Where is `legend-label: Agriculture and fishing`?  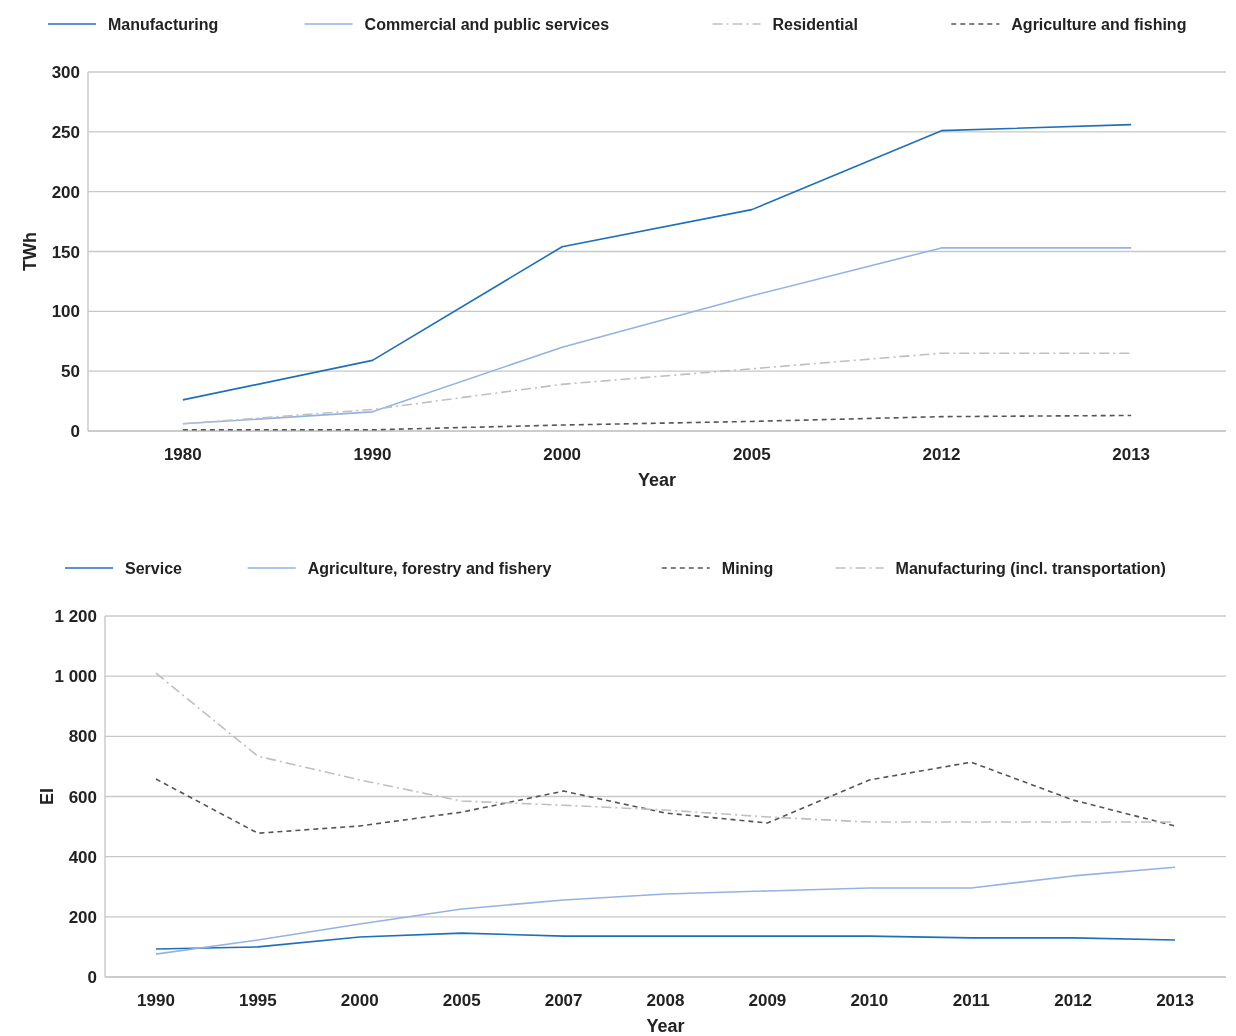 legend-label: Agriculture and fishing is located at coordinates (1099, 24).